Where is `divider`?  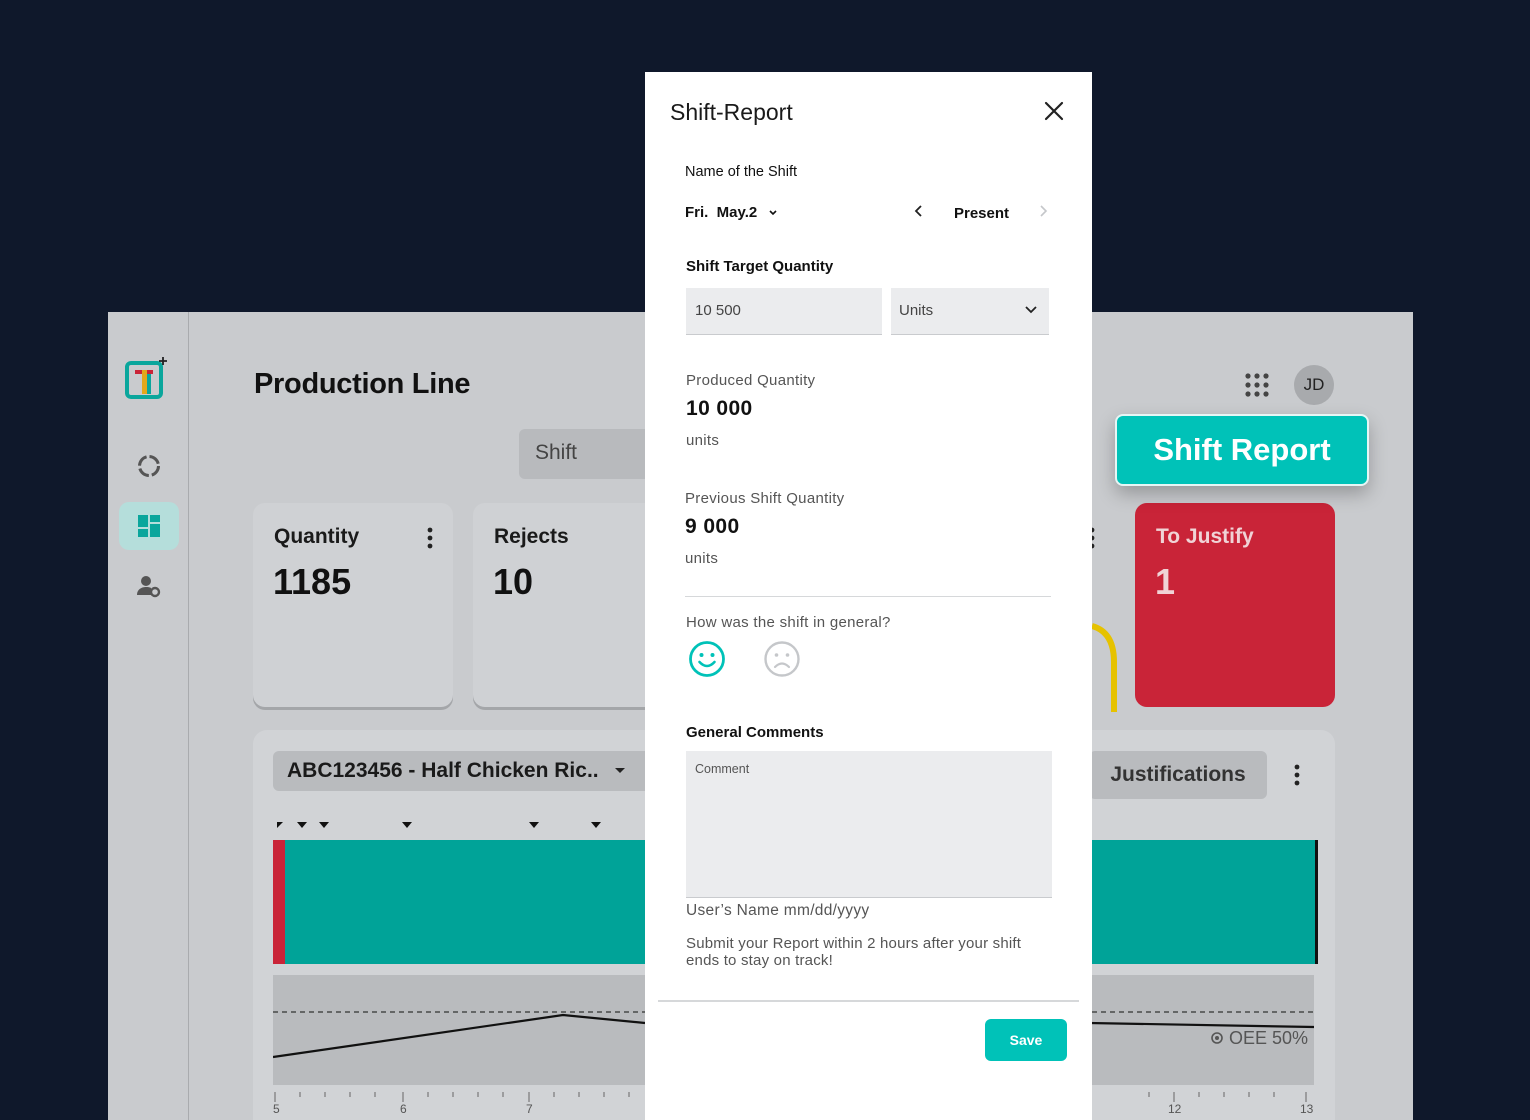 divider is located at coordinates (868, 596).